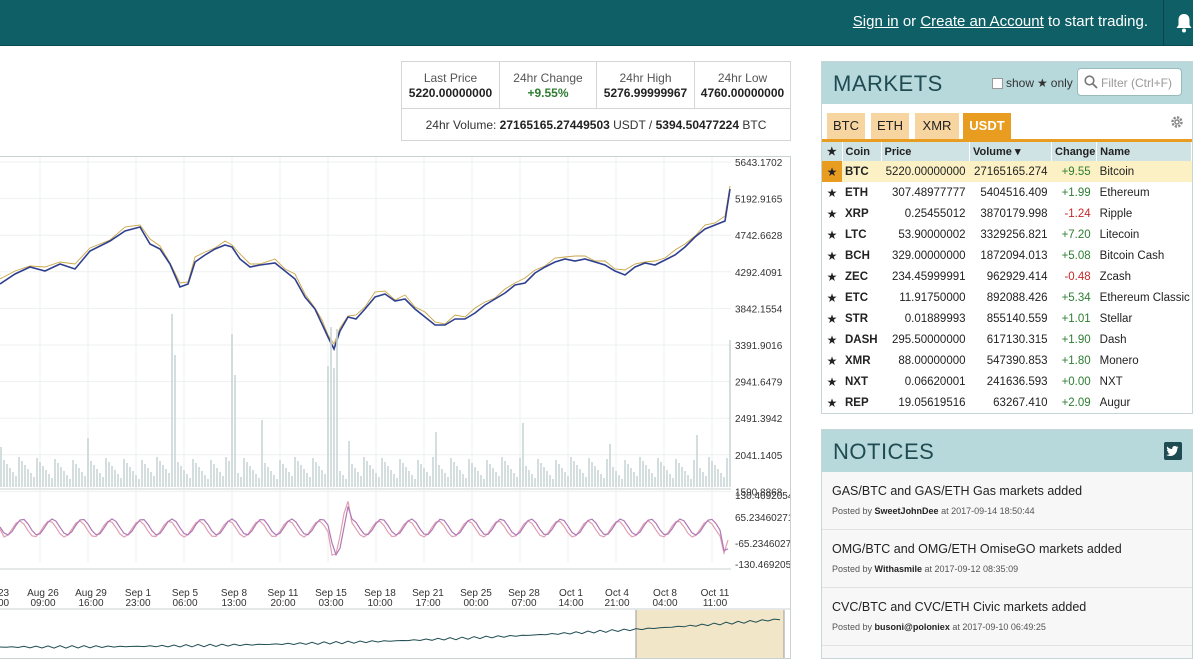 The width and height of the screenshot is (1193, 659). What do you see at coordinates (906, 511) in the screenshot?
I see `notice-author: SweetJohnDee` at bounding box center [906, 511].